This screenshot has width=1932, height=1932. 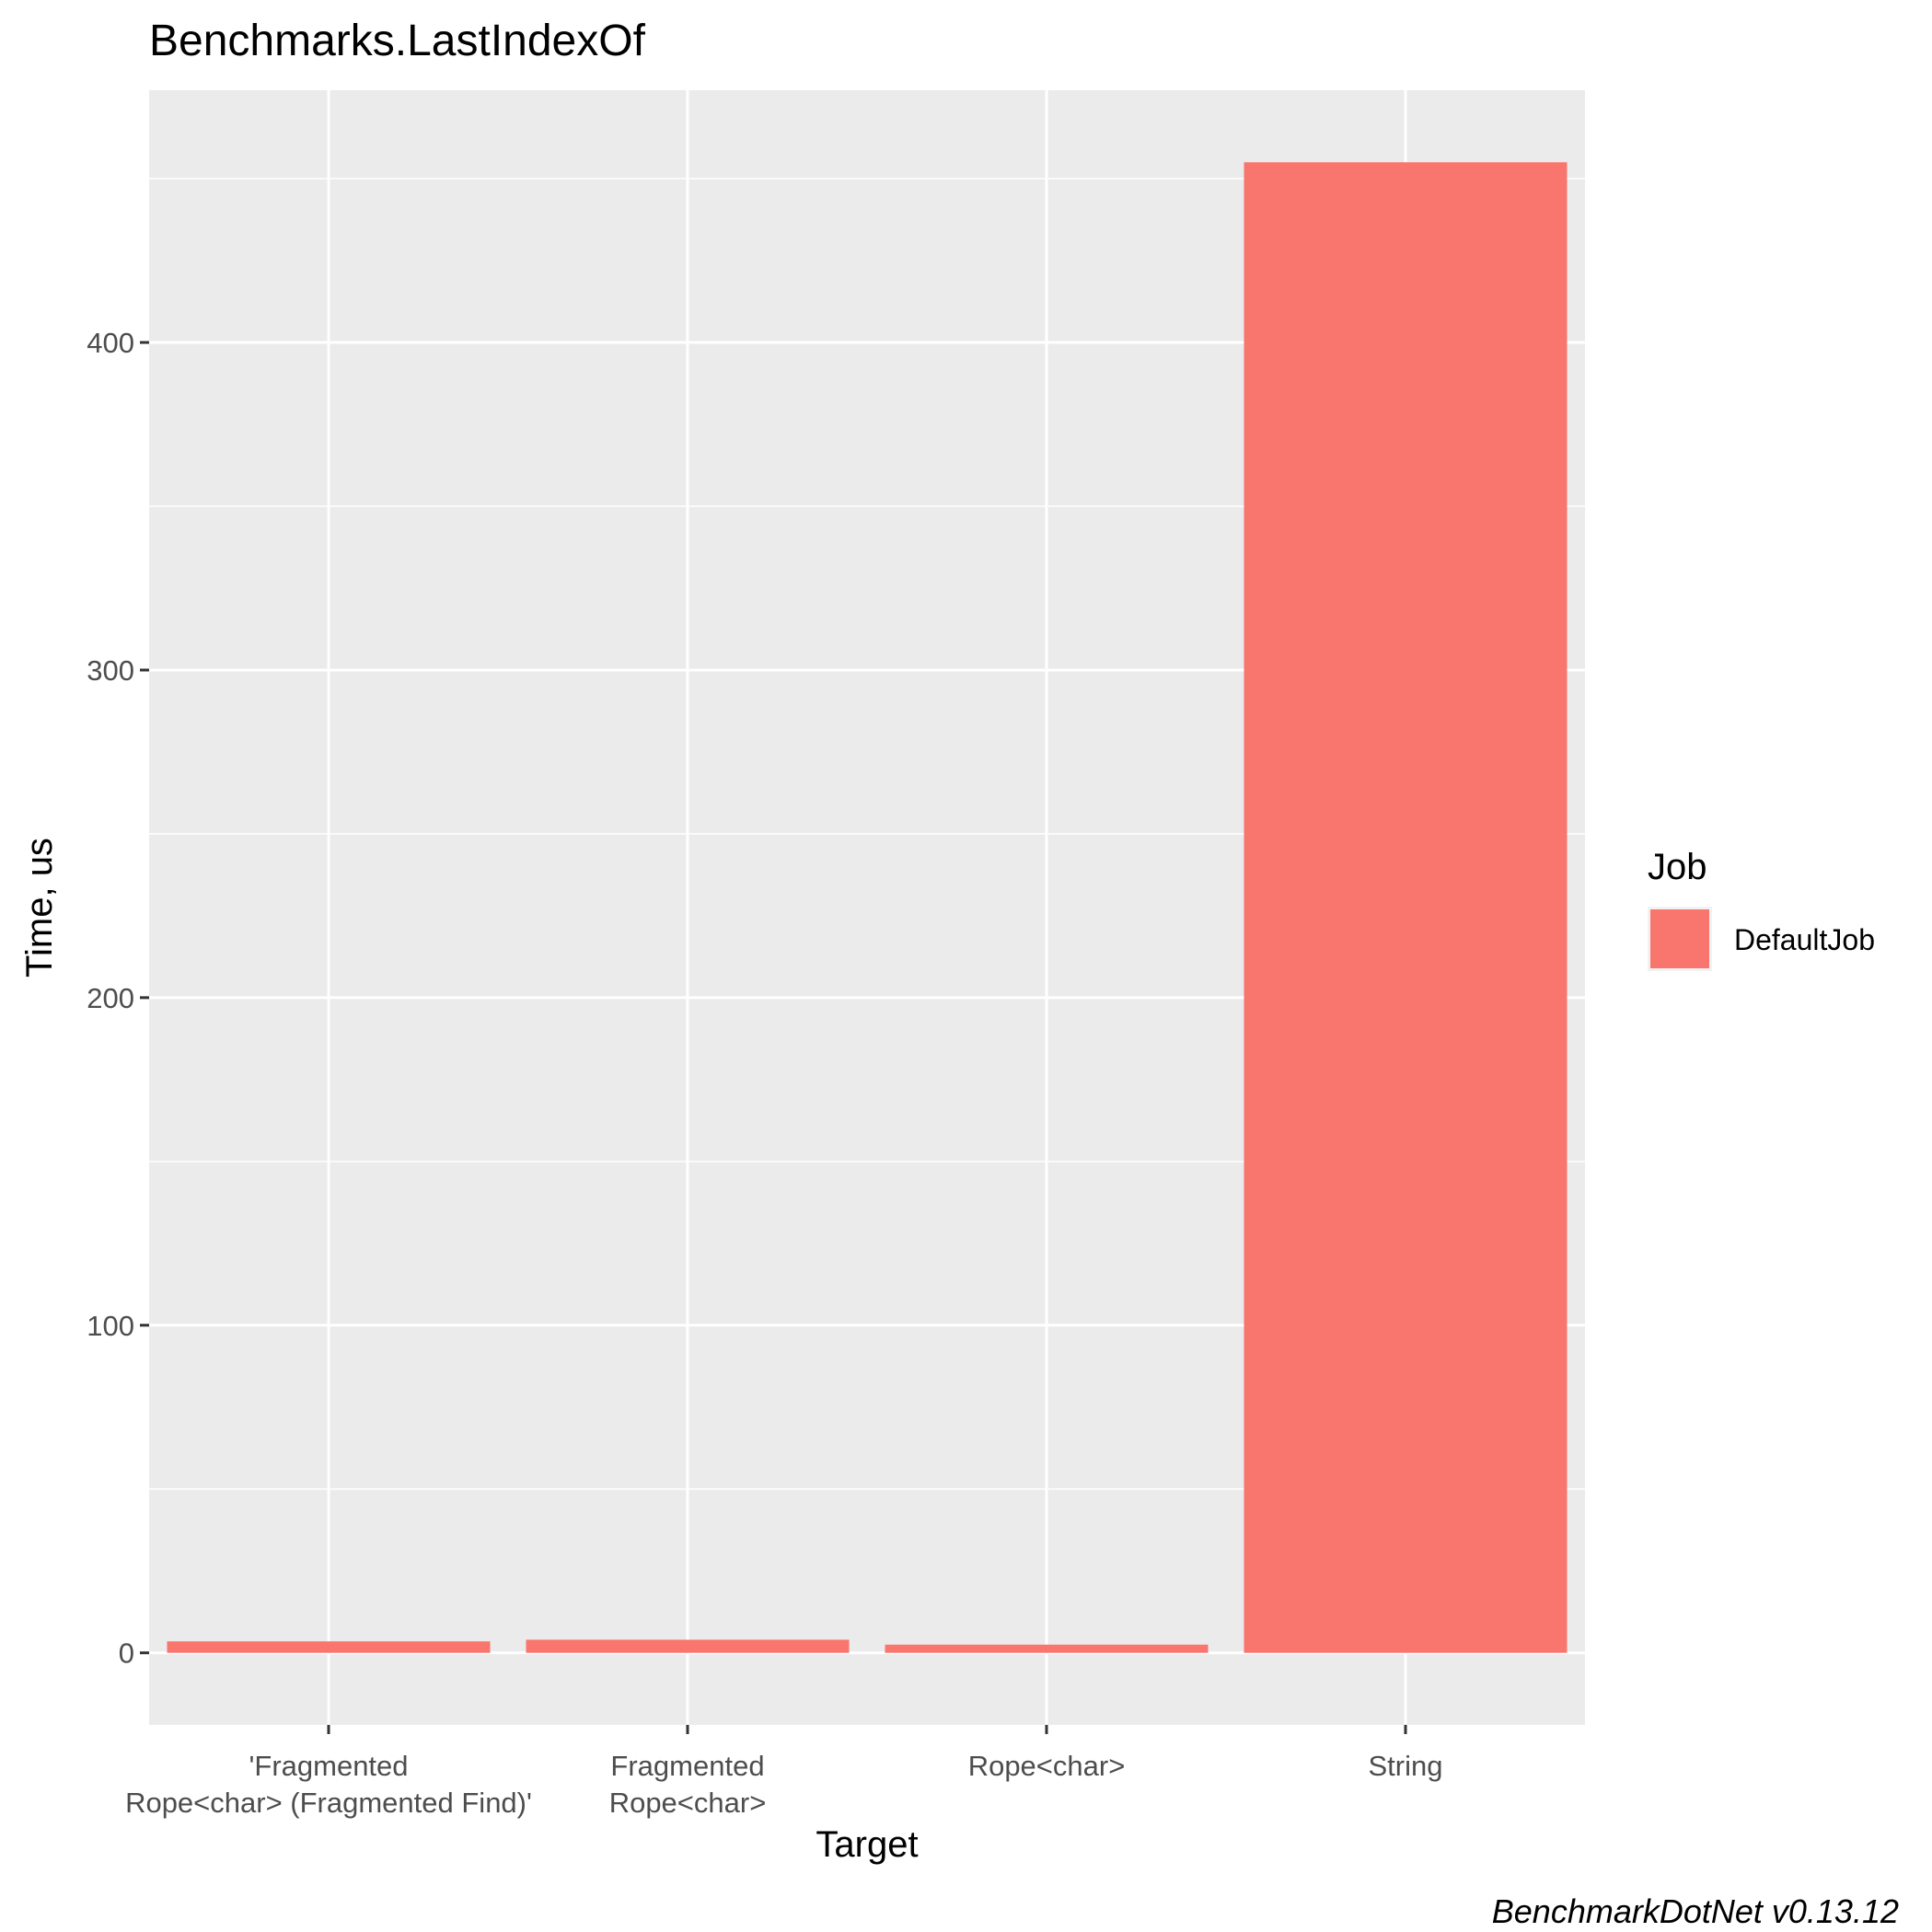 What do you see at coordinates (111, 998) in the screenshot?
I see `y-tick-label: 200` at bounding box center [111, 998].